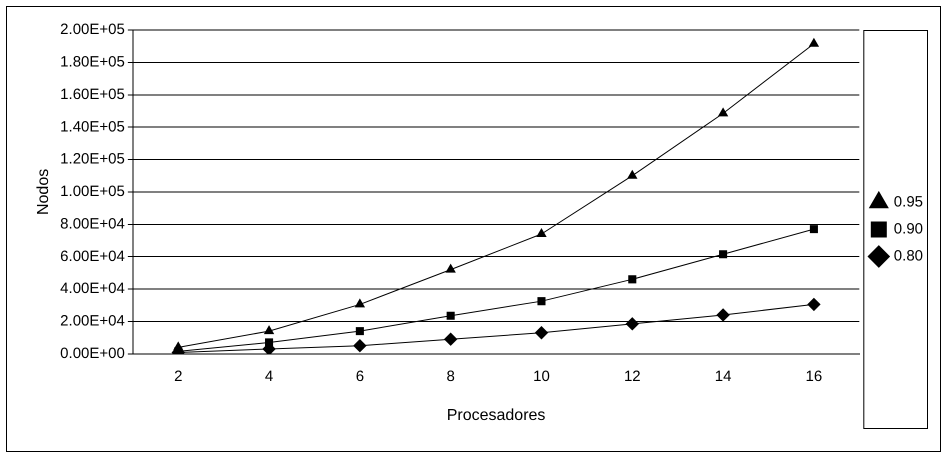  What do you see at coordinates (92, 29) in the screenshot?
I see `y-tick-label: 2.00E+05` at bounding box center [92, 29].